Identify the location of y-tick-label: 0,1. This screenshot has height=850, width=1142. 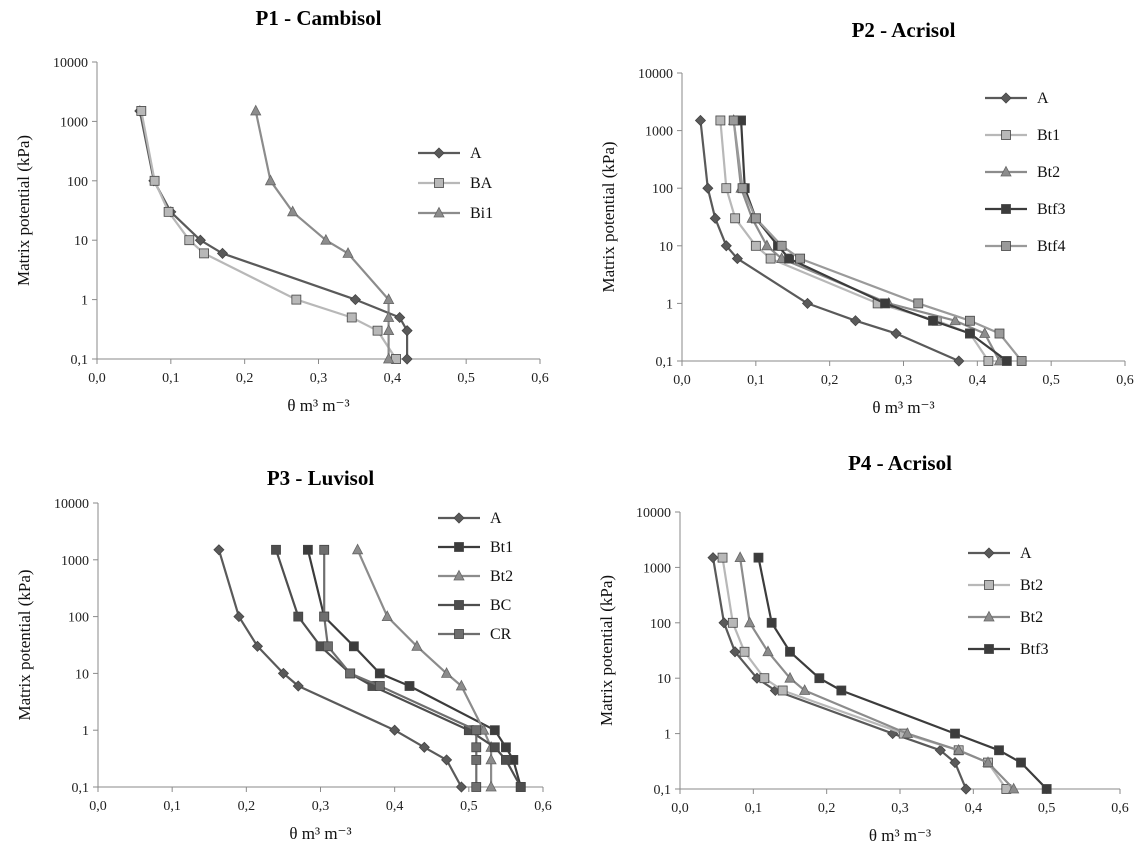
(80, 360).